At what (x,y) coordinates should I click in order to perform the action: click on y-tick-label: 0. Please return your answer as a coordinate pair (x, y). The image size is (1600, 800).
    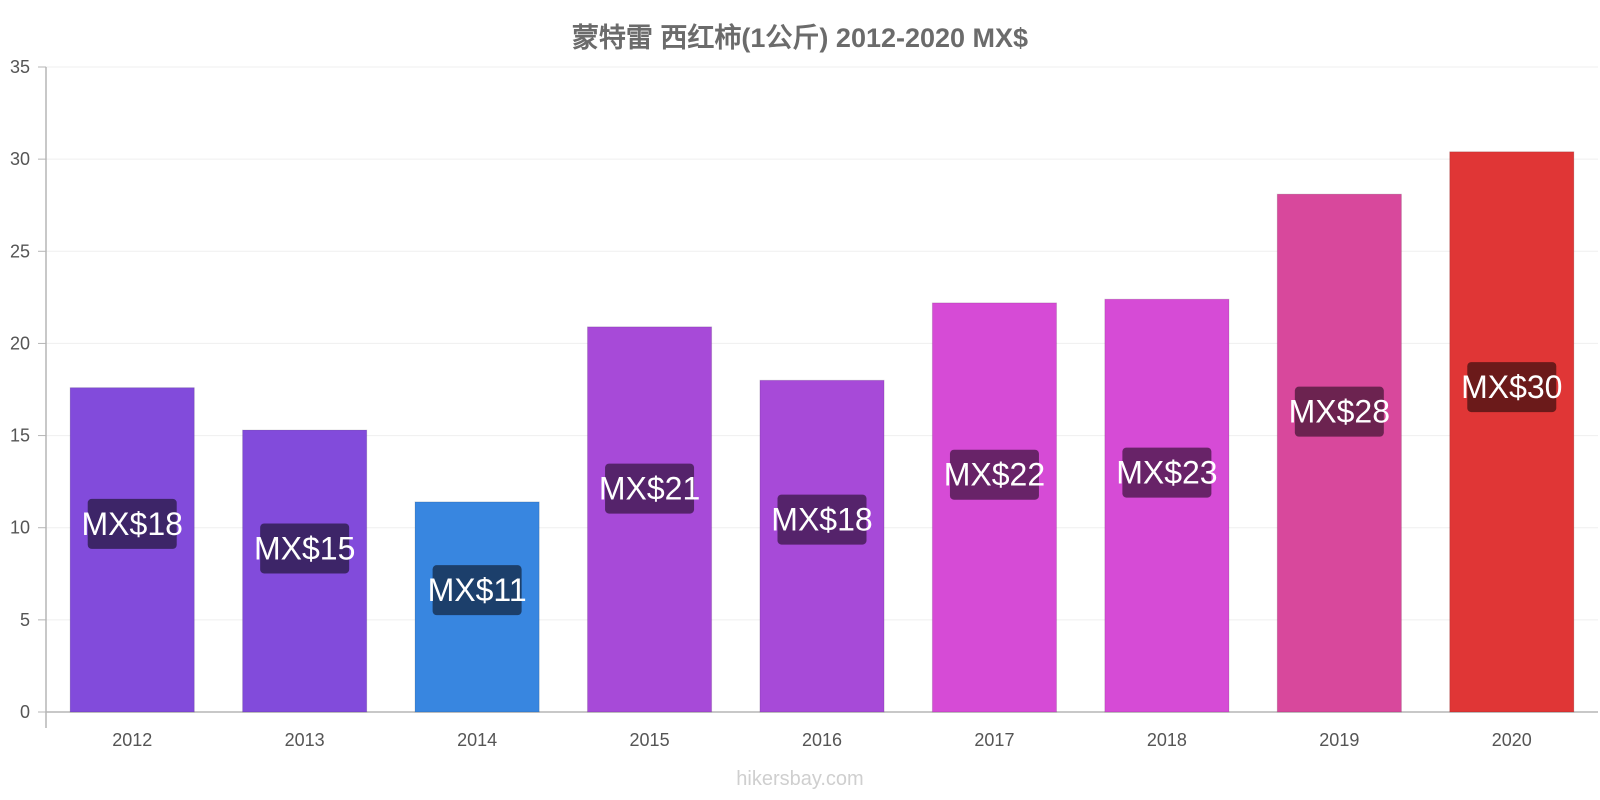
    Looking at the image, I should click on (25, 712).